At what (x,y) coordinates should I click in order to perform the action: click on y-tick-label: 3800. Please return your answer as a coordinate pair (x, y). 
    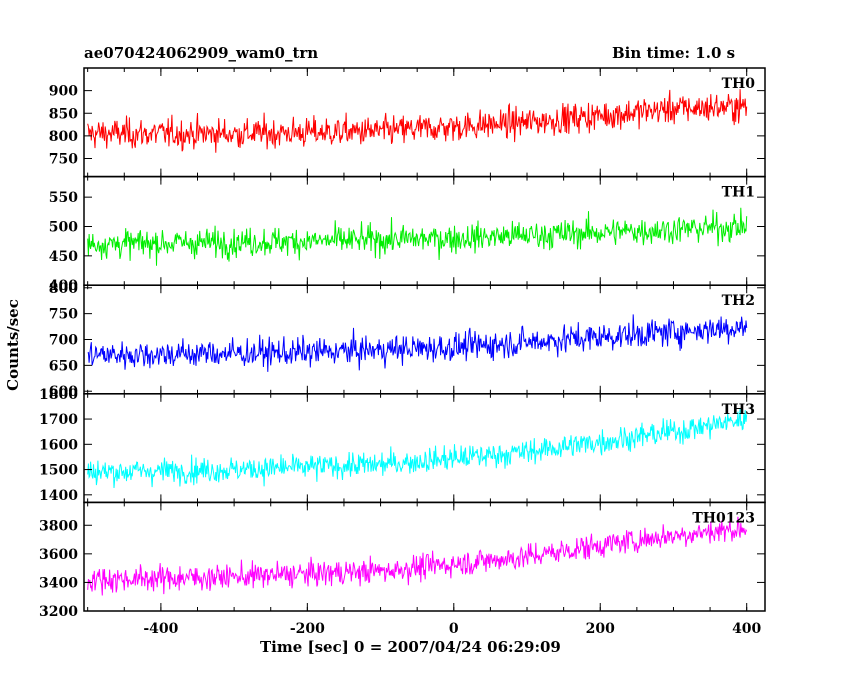
    Looking at the image, I should click on (58, 526).